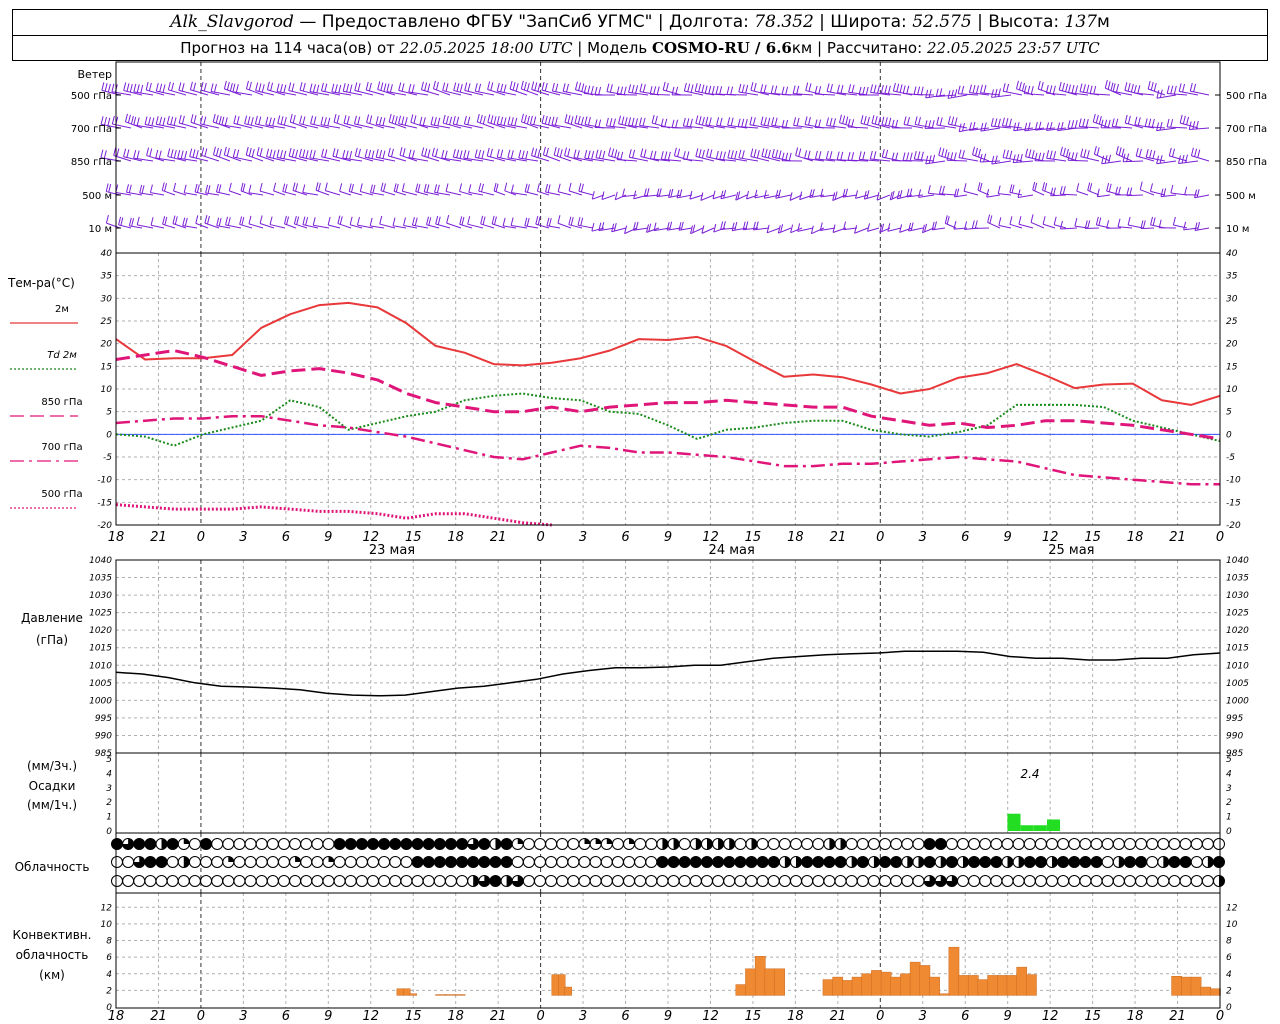 Image resolution: width=1280 pixels, height=1024 pixels. I want to click on conv-title_1: Конвективн., so click(52, 935).